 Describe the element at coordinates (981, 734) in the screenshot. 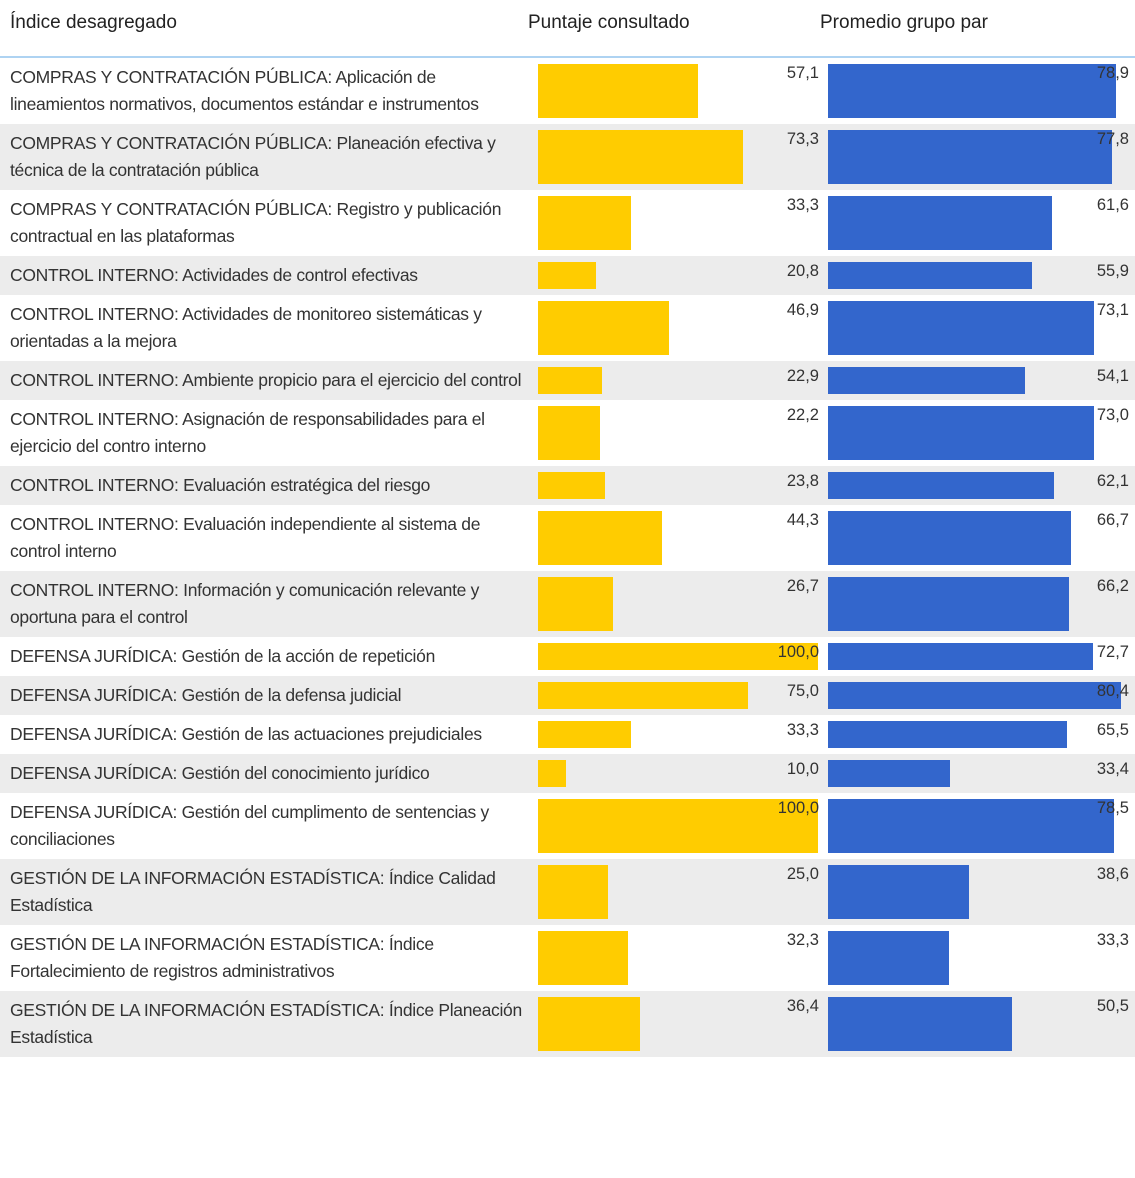

I see `peer-cell: 65,5` at that location.